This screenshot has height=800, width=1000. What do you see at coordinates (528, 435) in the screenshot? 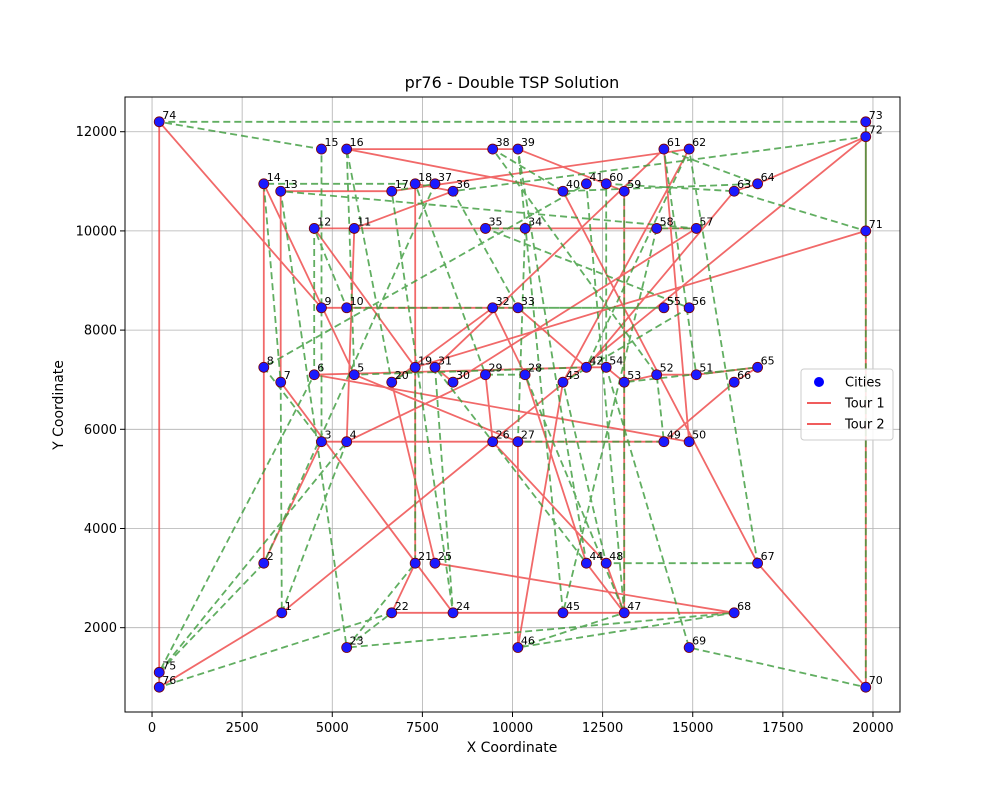
I see `city-label: 27` at bounding box center [528, 435].